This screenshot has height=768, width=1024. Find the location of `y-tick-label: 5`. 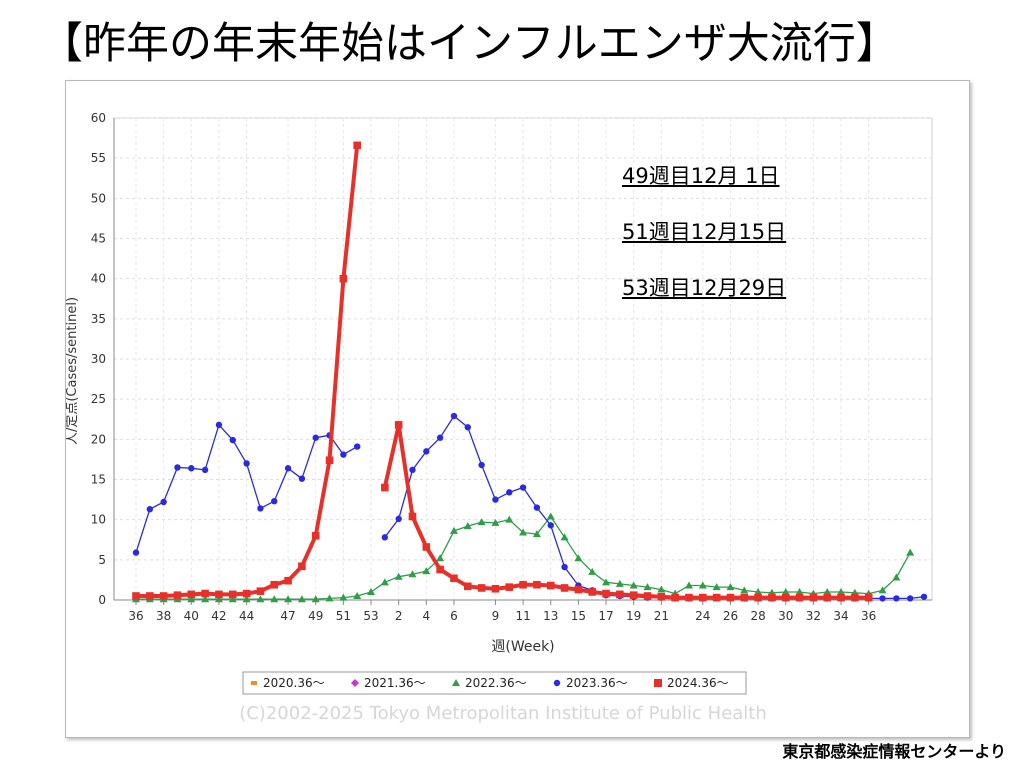

y-tick-label: 5 is located at coordinates (102, 560).